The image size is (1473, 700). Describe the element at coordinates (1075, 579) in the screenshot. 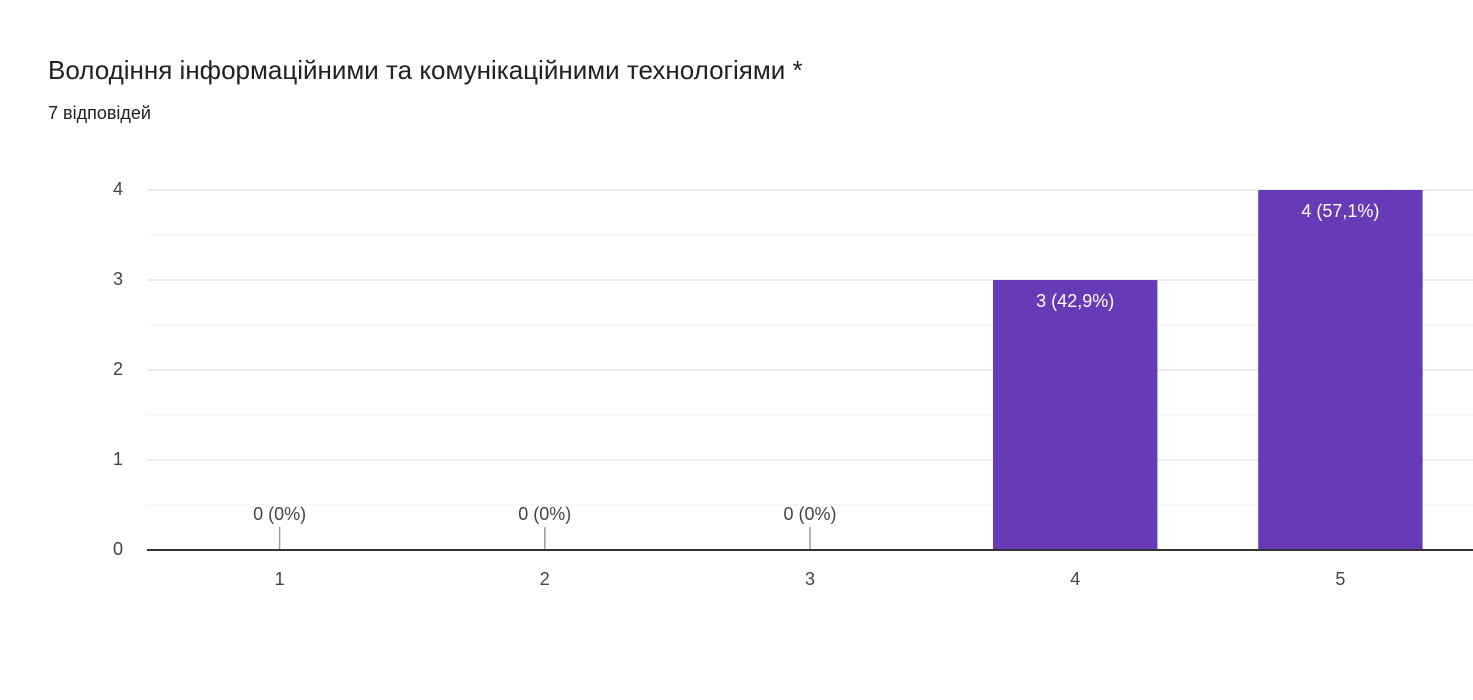

I see `x-tick-label: 4` at that location.